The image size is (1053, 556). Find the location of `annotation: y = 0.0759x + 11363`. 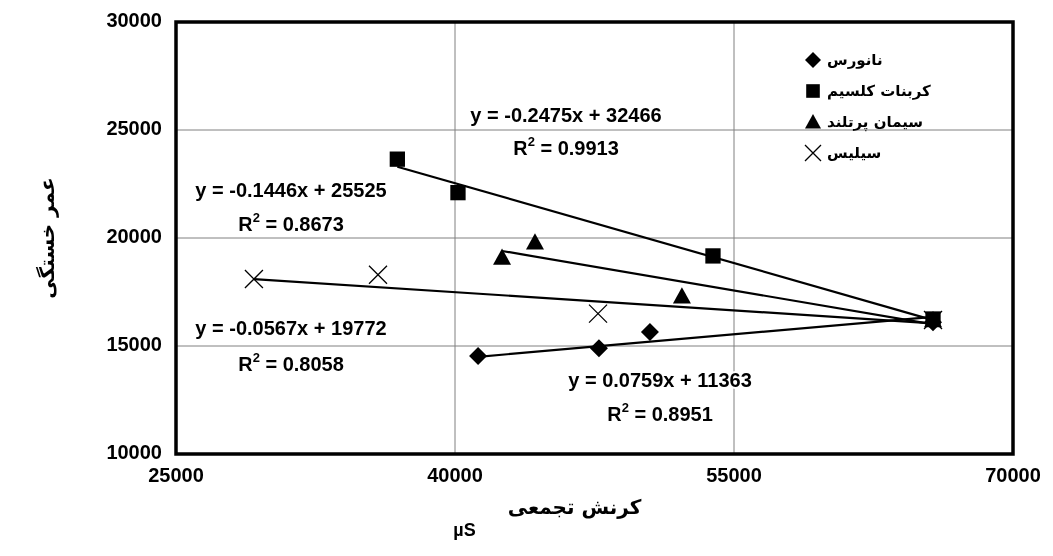

annotation: y = 0.0759x + 11363 is located at coordinates (660, 380).